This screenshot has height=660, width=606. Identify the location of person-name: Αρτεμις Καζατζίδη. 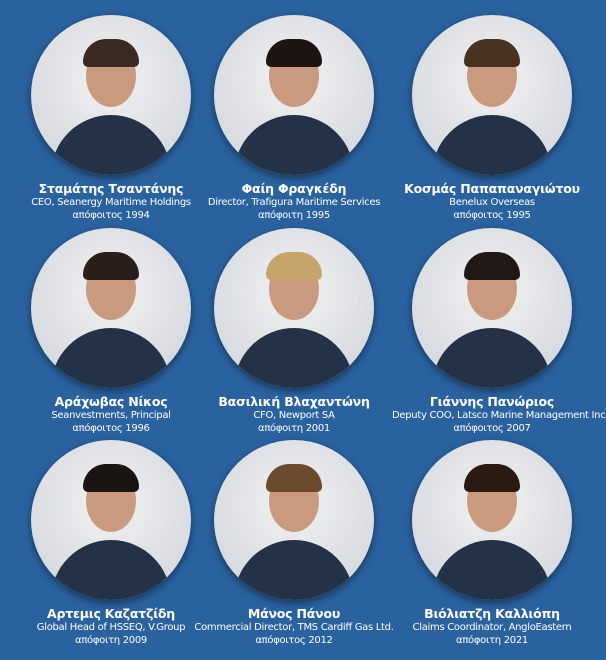
(111, 613).